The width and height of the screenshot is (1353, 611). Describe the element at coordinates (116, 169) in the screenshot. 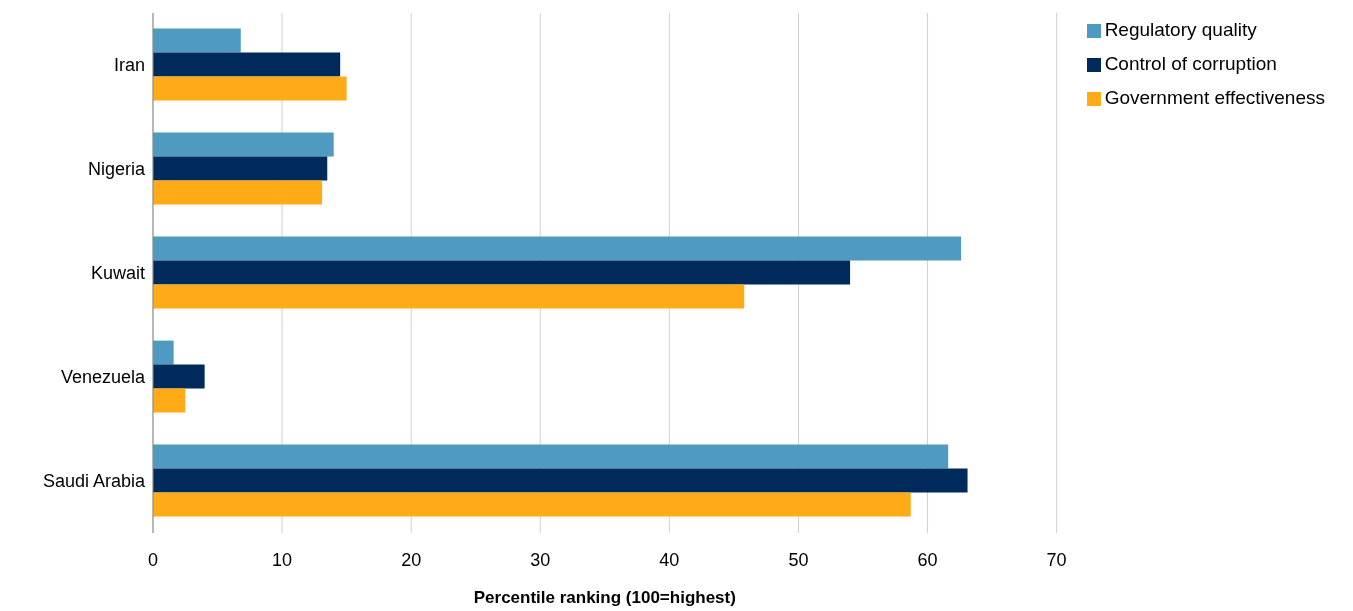

I see `y-tick-label: Nigeria` at that location.